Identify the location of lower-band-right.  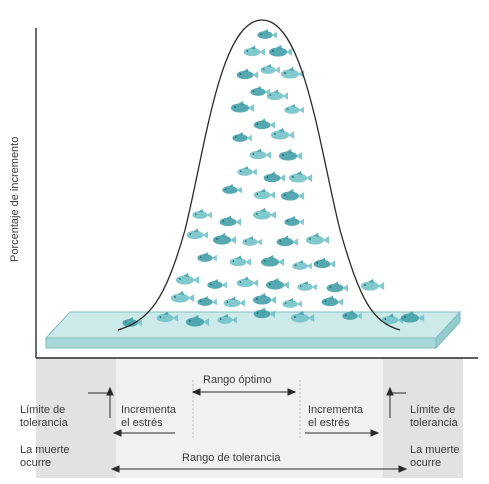
(423, 418).